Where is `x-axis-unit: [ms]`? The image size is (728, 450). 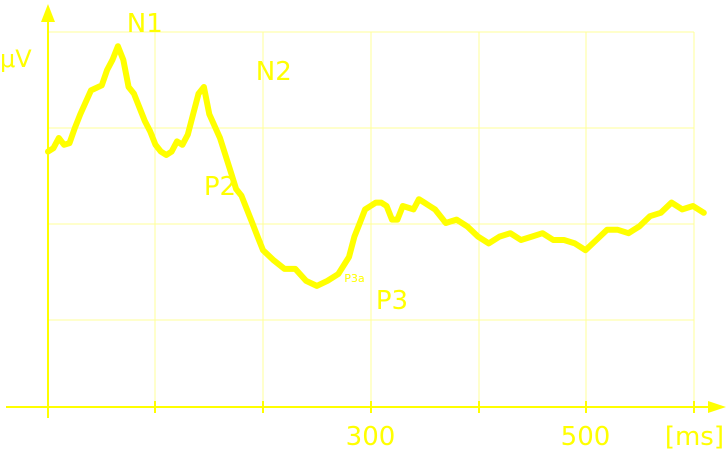
x-axis-unit: [ms] is located at coordinates (694, 436).